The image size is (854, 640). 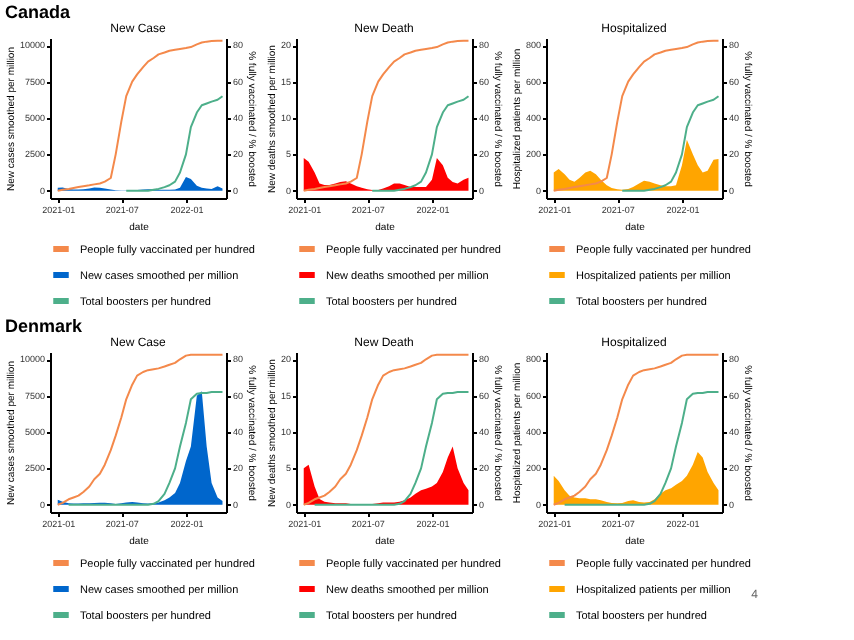 I want to click on text: Canada, so click(x=38, y=12).